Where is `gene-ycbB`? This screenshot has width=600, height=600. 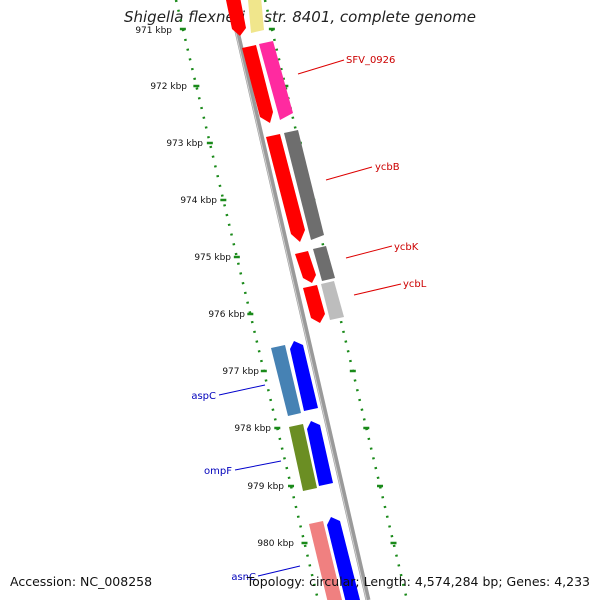 gene-ycbB is located at coordinates (304, 185).